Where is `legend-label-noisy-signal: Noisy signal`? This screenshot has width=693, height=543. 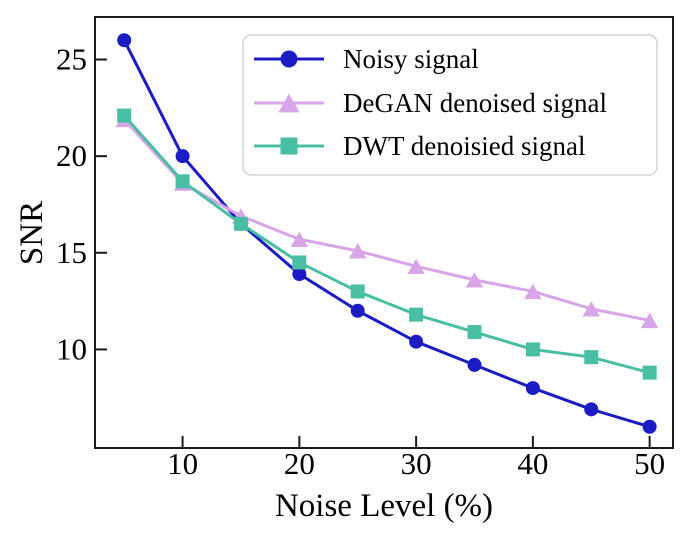 legend-label-noisy-signal: Noisy signal is located at coordinates (411, 59).